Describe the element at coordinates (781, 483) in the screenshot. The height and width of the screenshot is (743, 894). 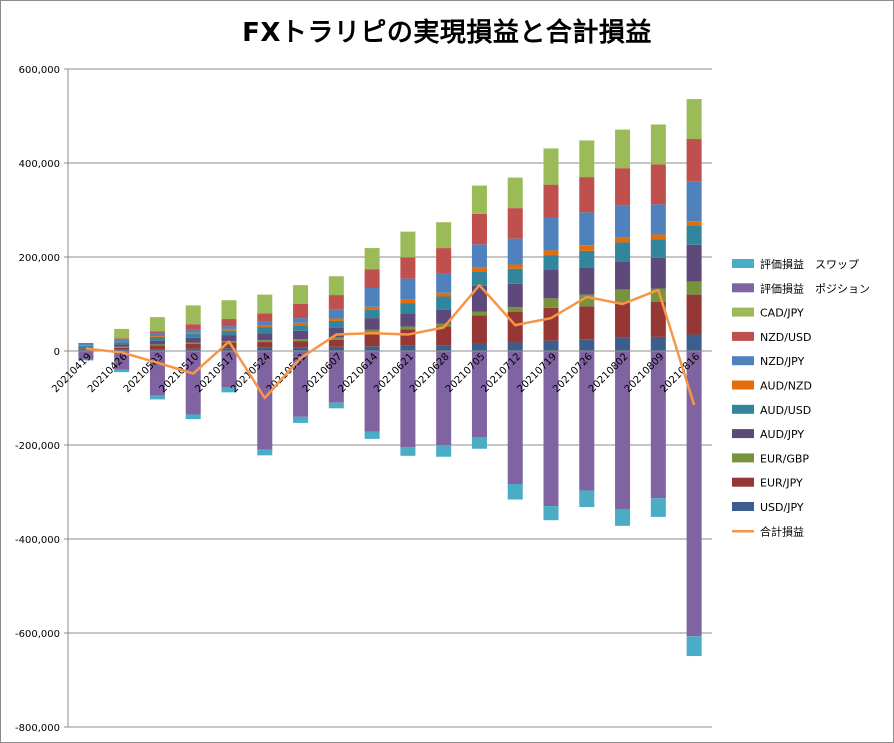
I see `legend-label: EUR/JPY` at that location.